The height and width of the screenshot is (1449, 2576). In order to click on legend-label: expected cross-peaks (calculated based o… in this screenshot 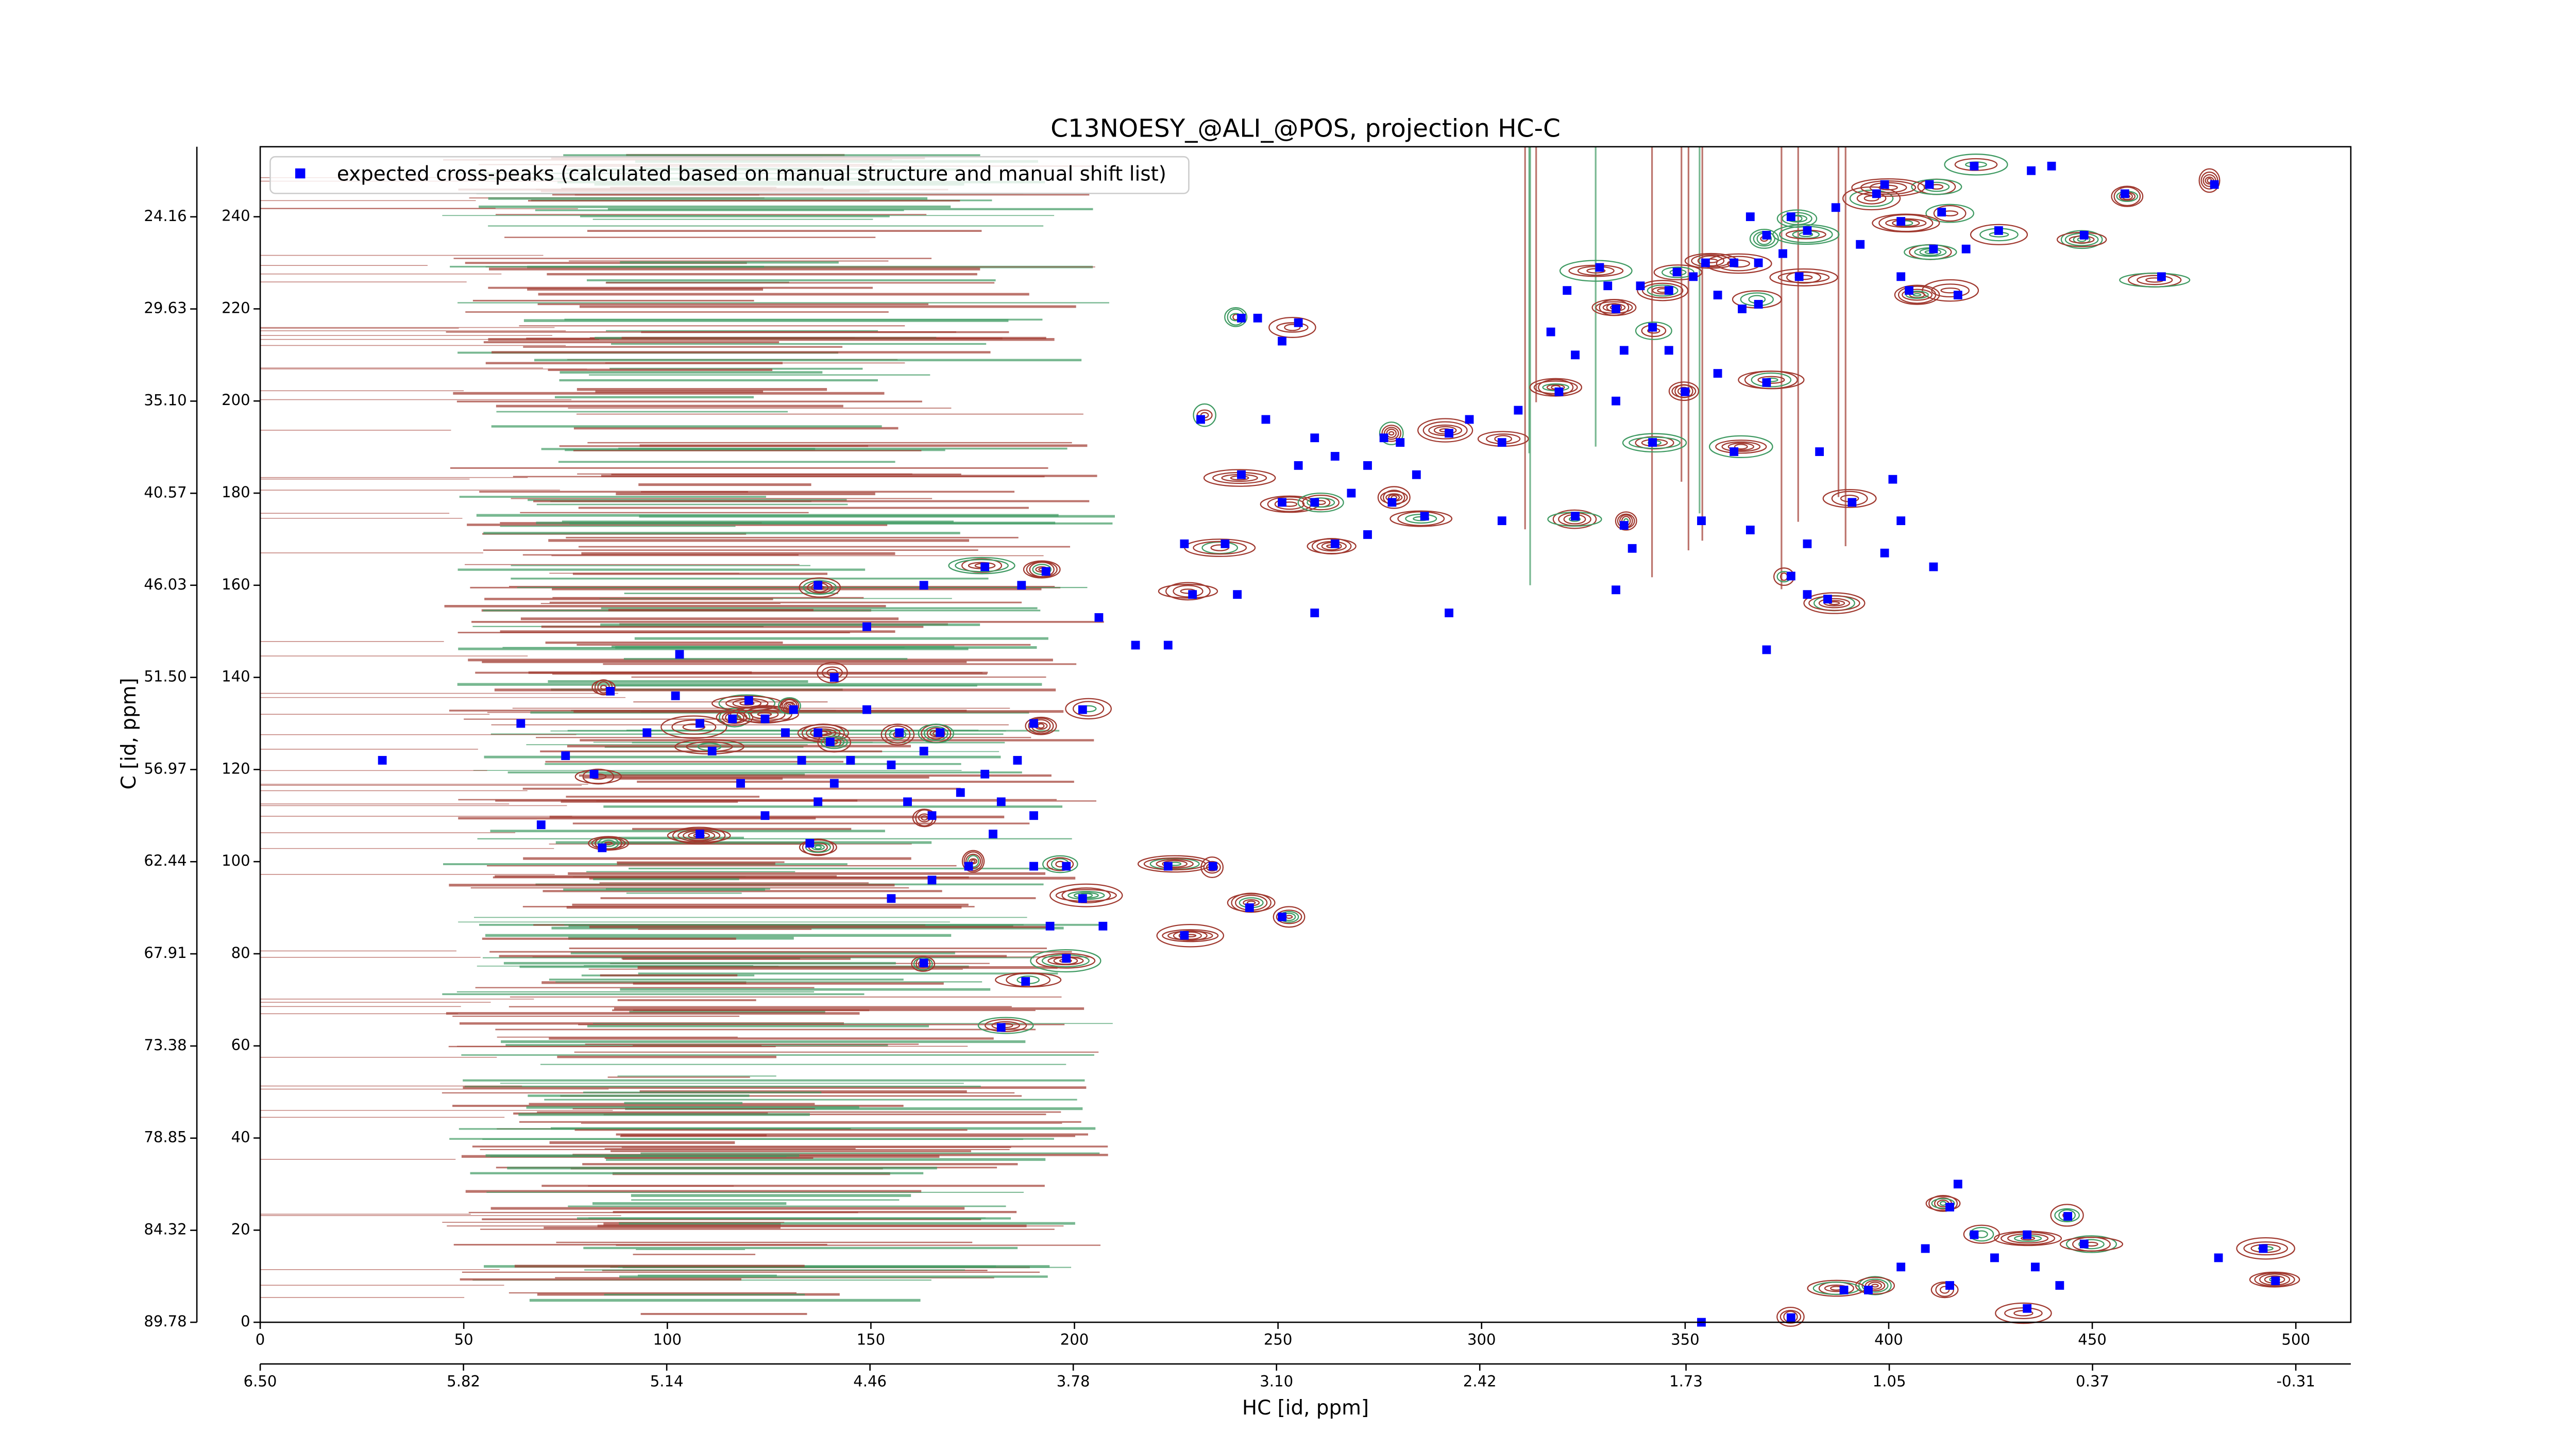, I will do `click(751, 174)`.